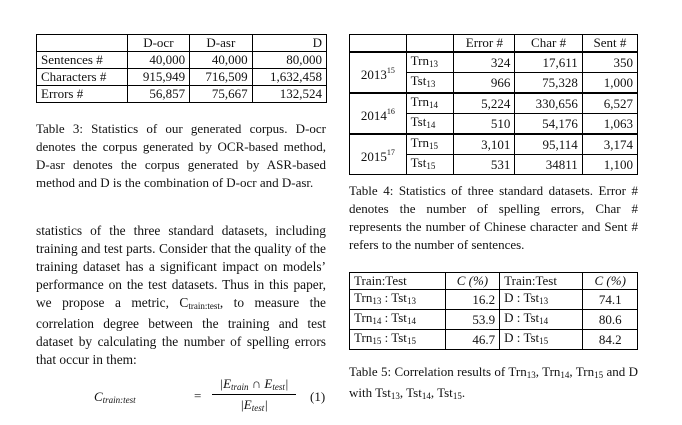  What do you see at coordinates (115, 397) in the screenshot?
I see `equation-lhs: Ctrain:test` at bounding box center [115, 397].